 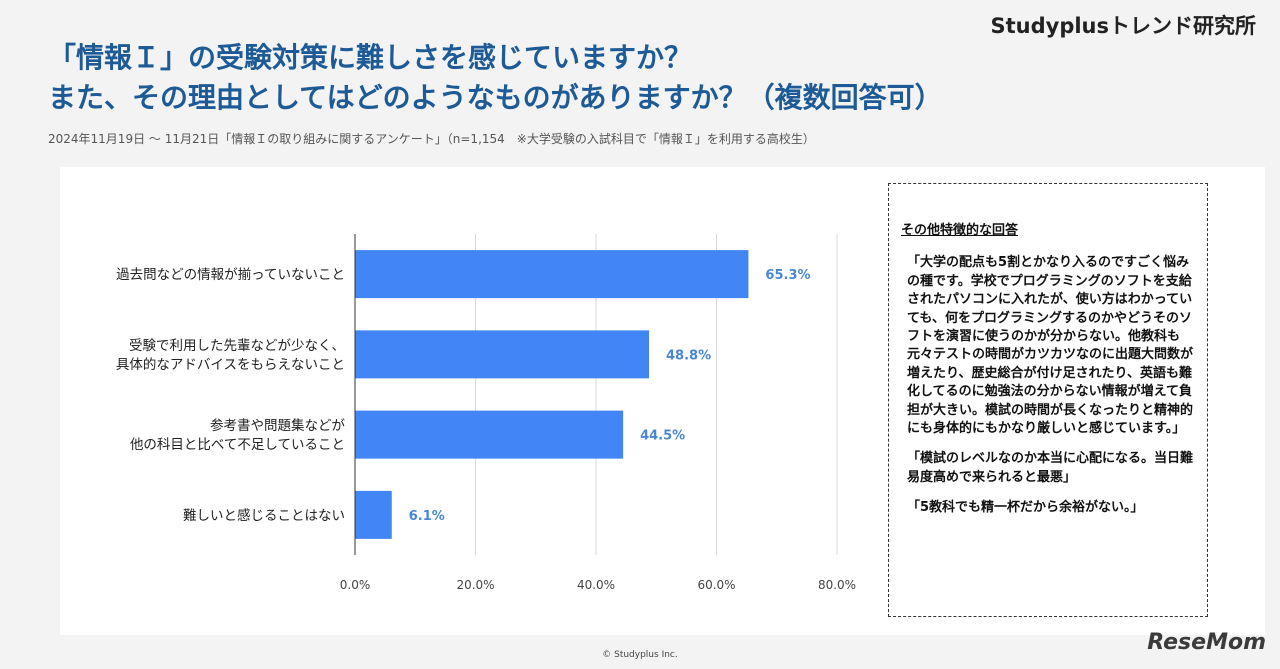 What do you see at coordinates (837, 585) in the screenshot?
I see `x-tick-label: 80.0%` at bounding box center [837, 585].